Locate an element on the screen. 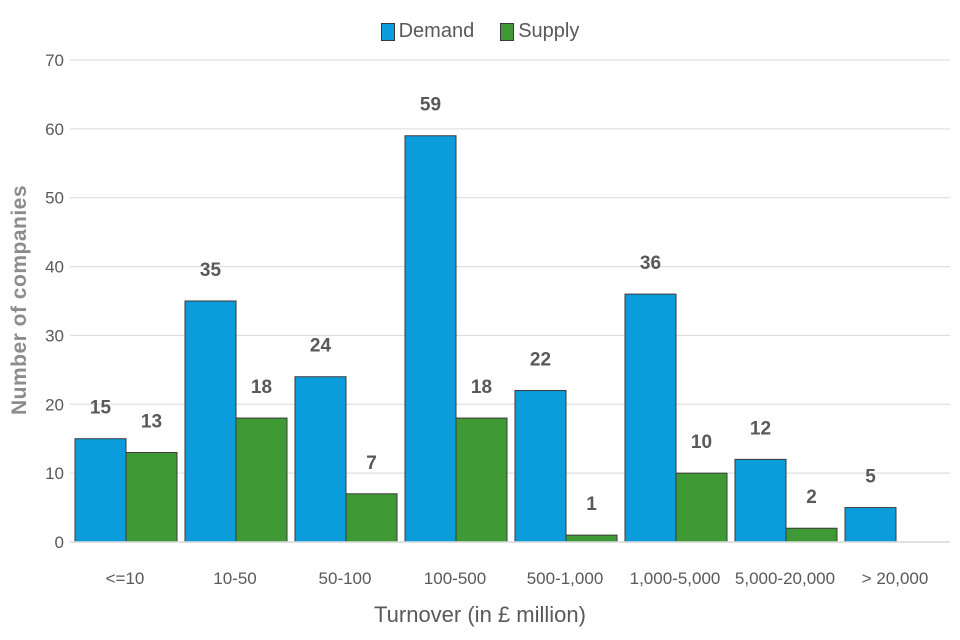  legend-item-demand: Demand is located at coordinates (427, 31).